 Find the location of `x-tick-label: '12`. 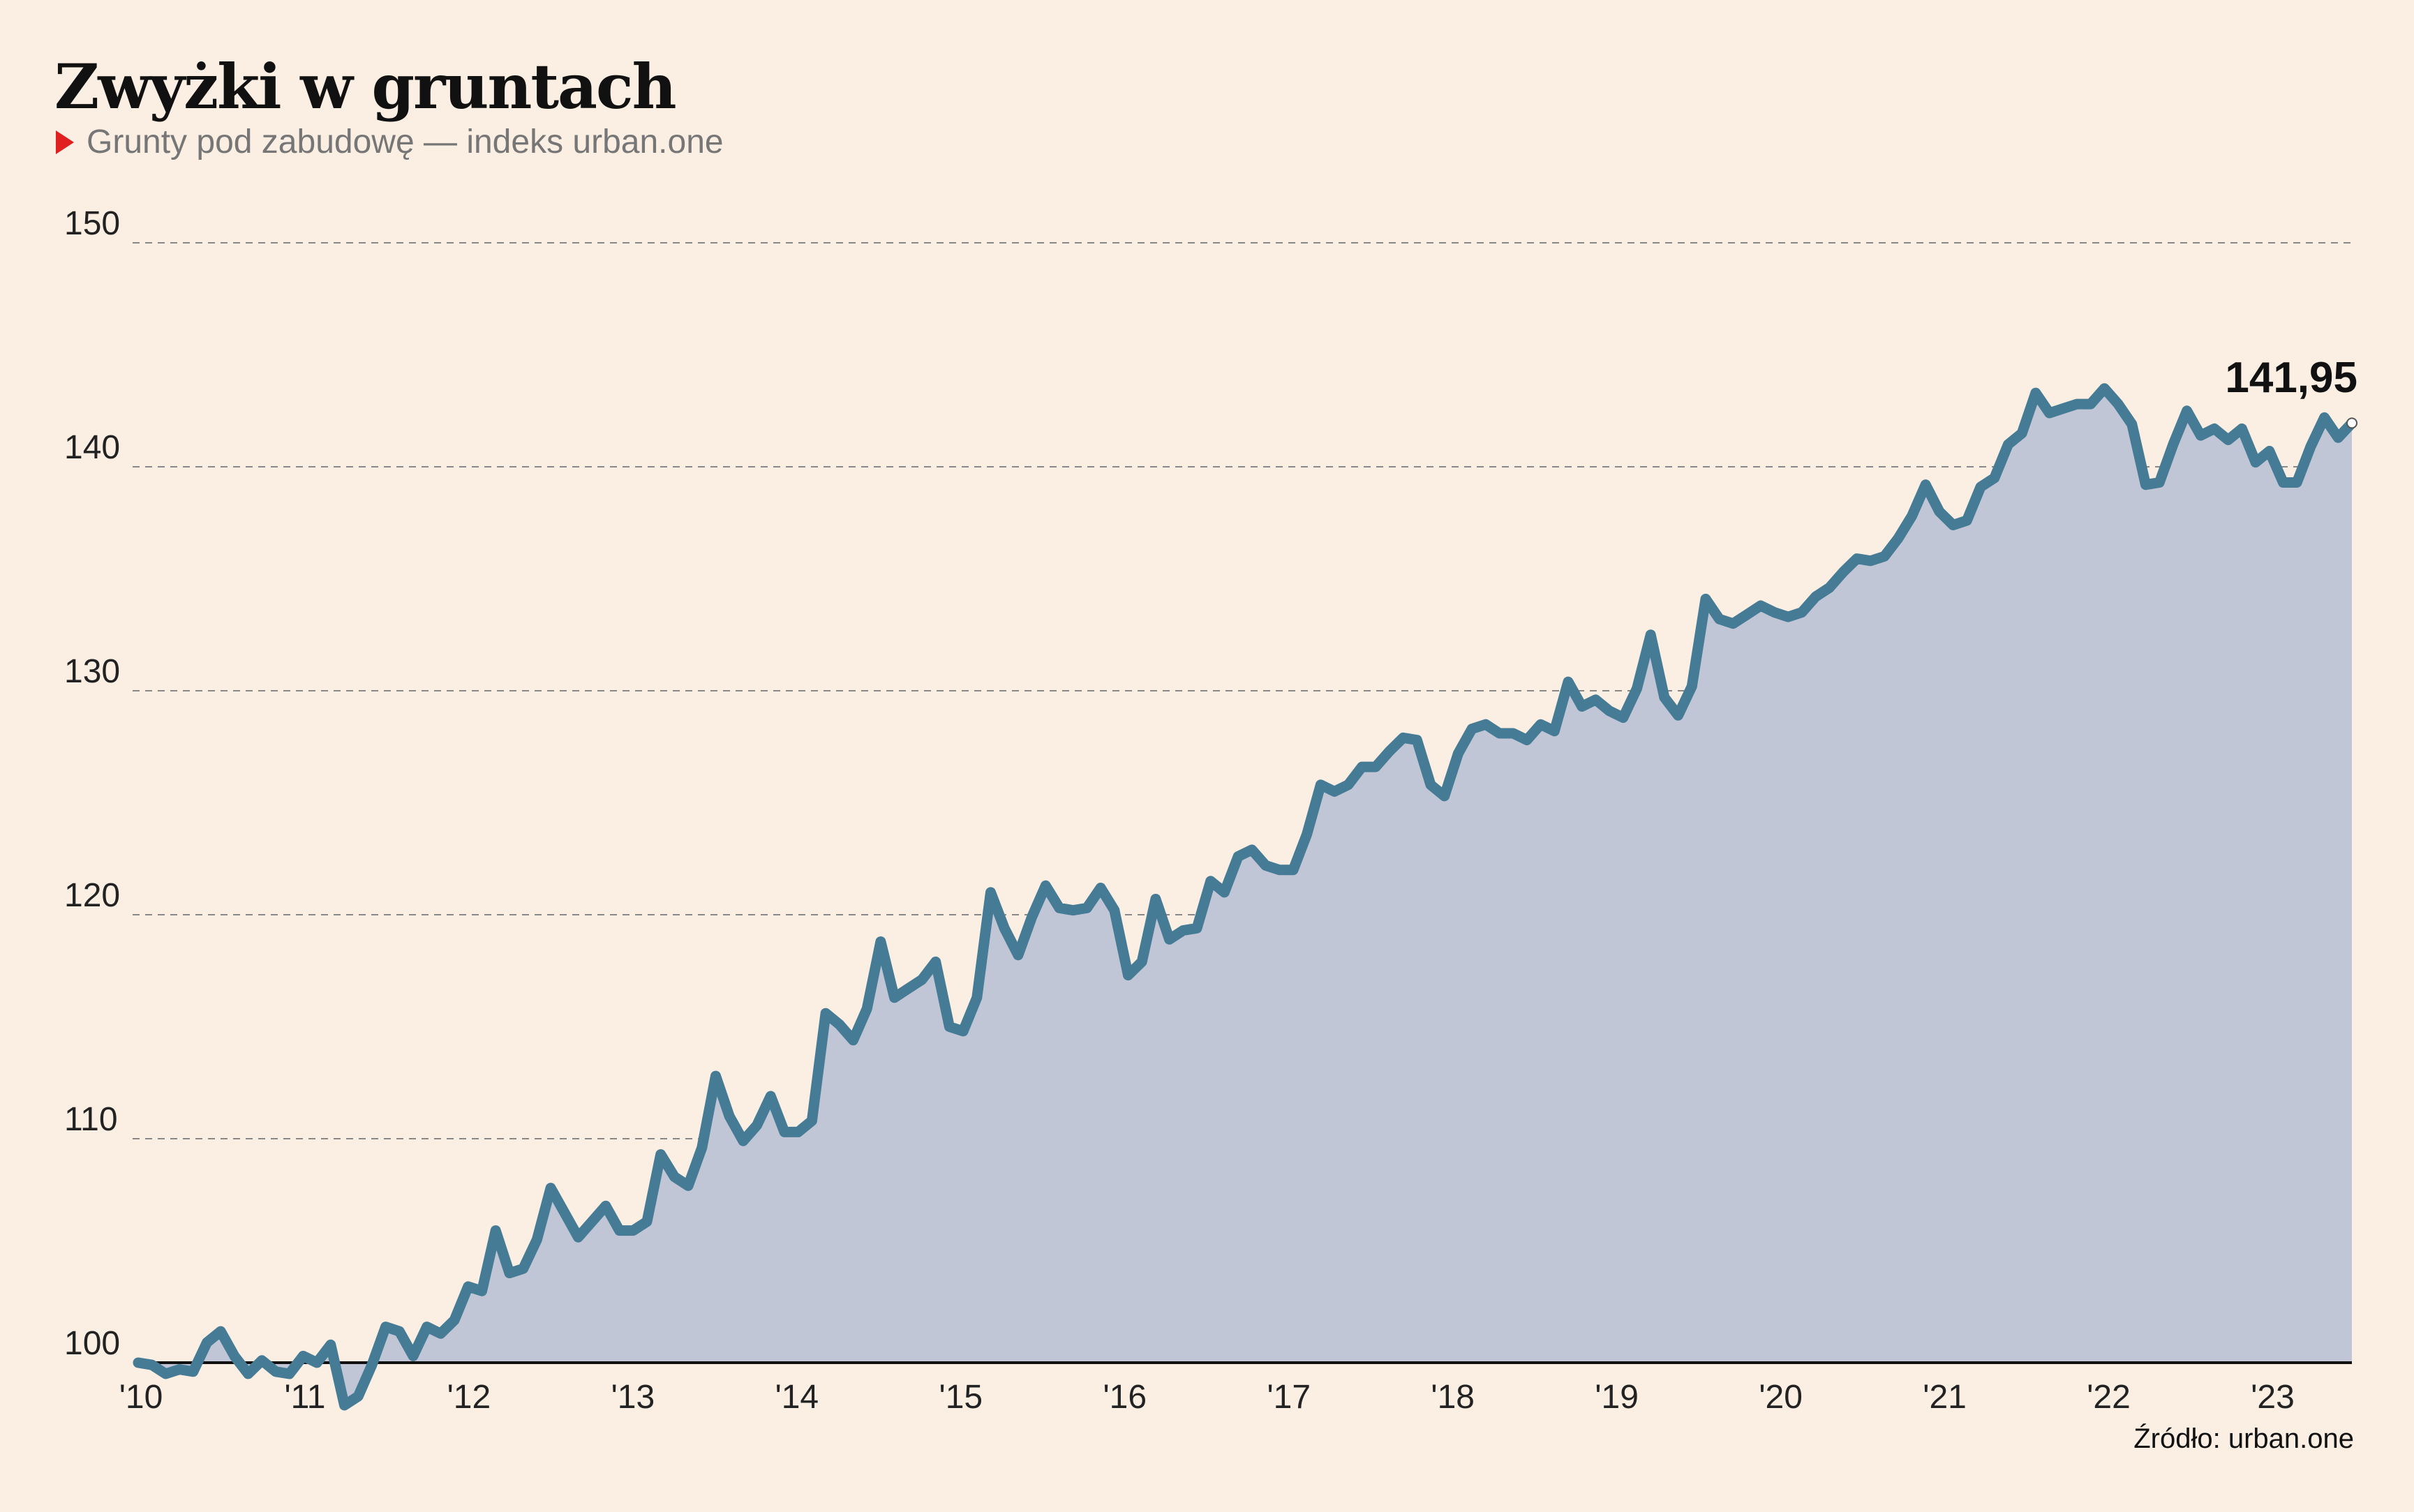

x-tick-label: '12 is located at coordinates (469, 1397).